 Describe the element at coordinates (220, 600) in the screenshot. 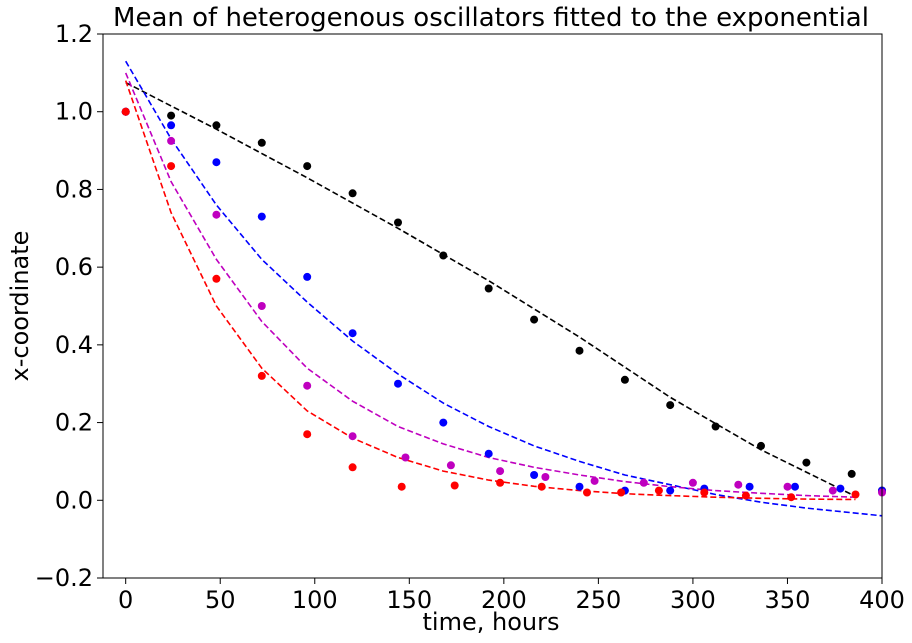

I see `x-tick-label: 50` at that location.